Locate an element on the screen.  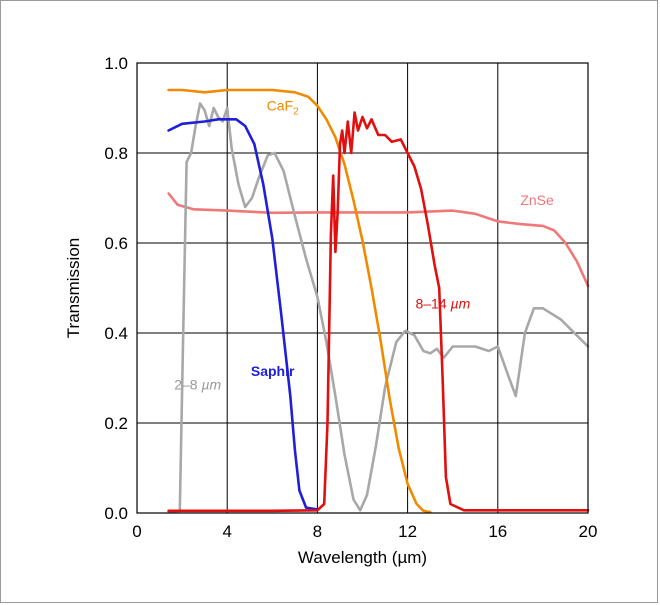
label-2-8-unit: µm is located at coordinates (211, 384).